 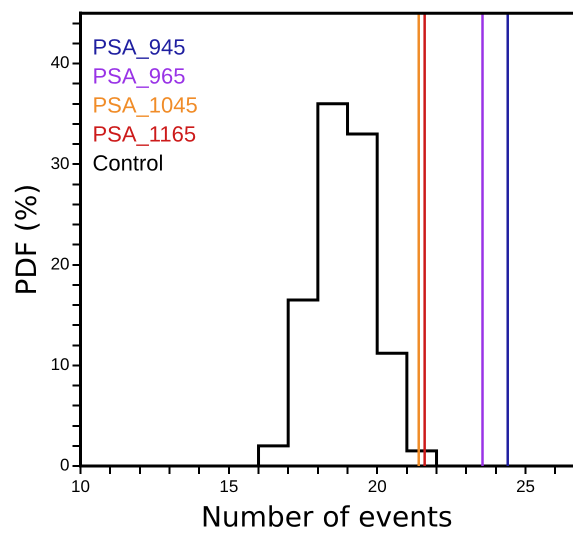 What do you see at coordinates (60, 62) in the screenshot?
I see `y-tick-label: 40` at bounding box center [60, 62].